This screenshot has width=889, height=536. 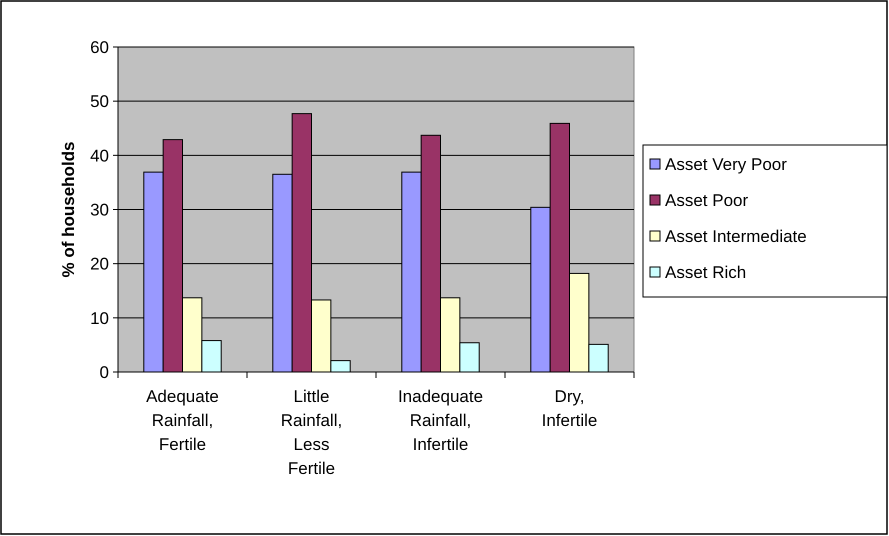 I want to click on x-tick-label: Dry, Infertile, so click(x=570, y=408).